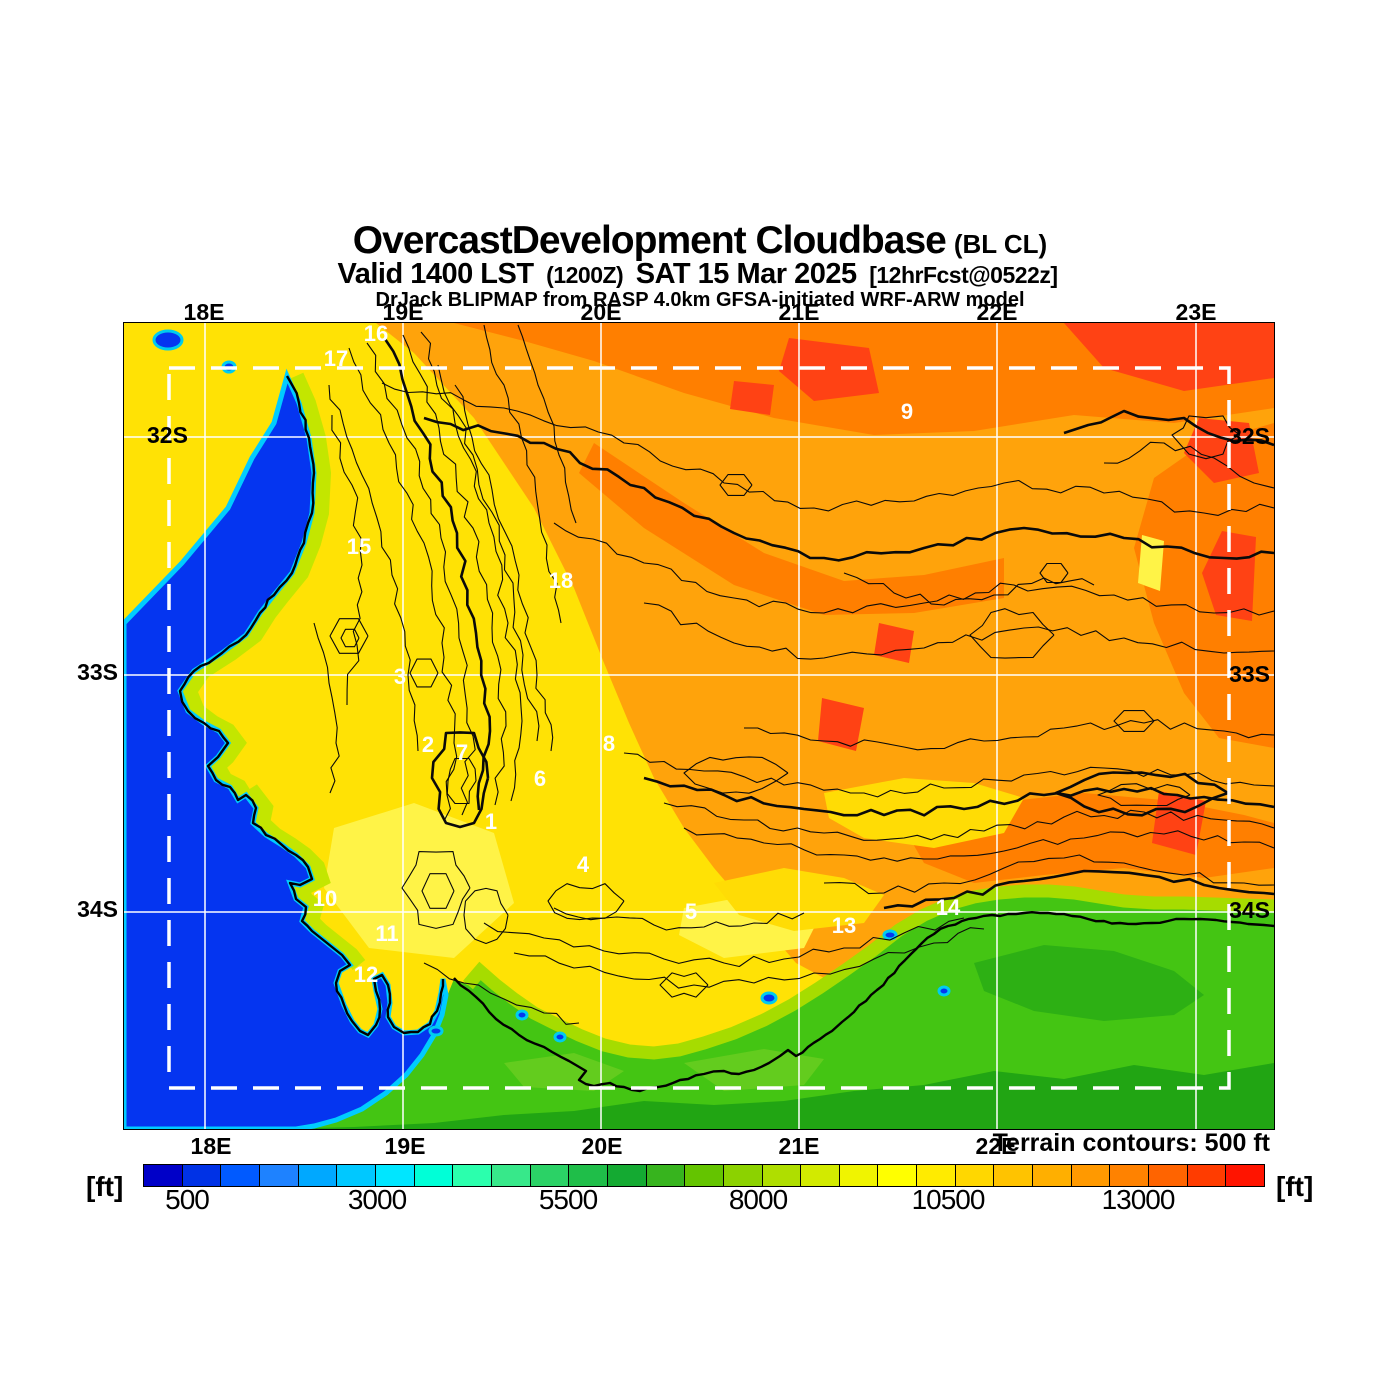 This screenshot has width=1400, height=1400. I want to click on site-number: 3, so click(400, 676).